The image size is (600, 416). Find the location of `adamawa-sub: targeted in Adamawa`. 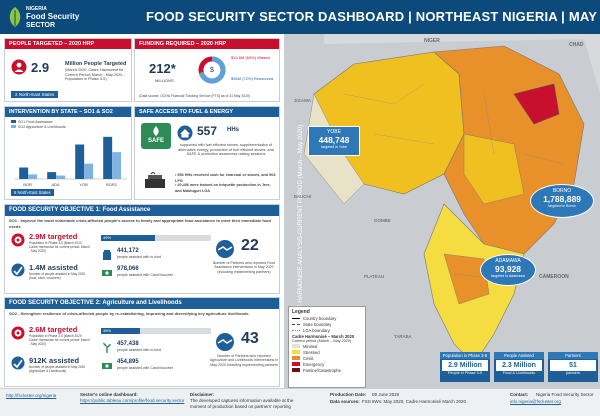

adamawa-sub: targeted in Adamawa is located at coordinates (508, 276).